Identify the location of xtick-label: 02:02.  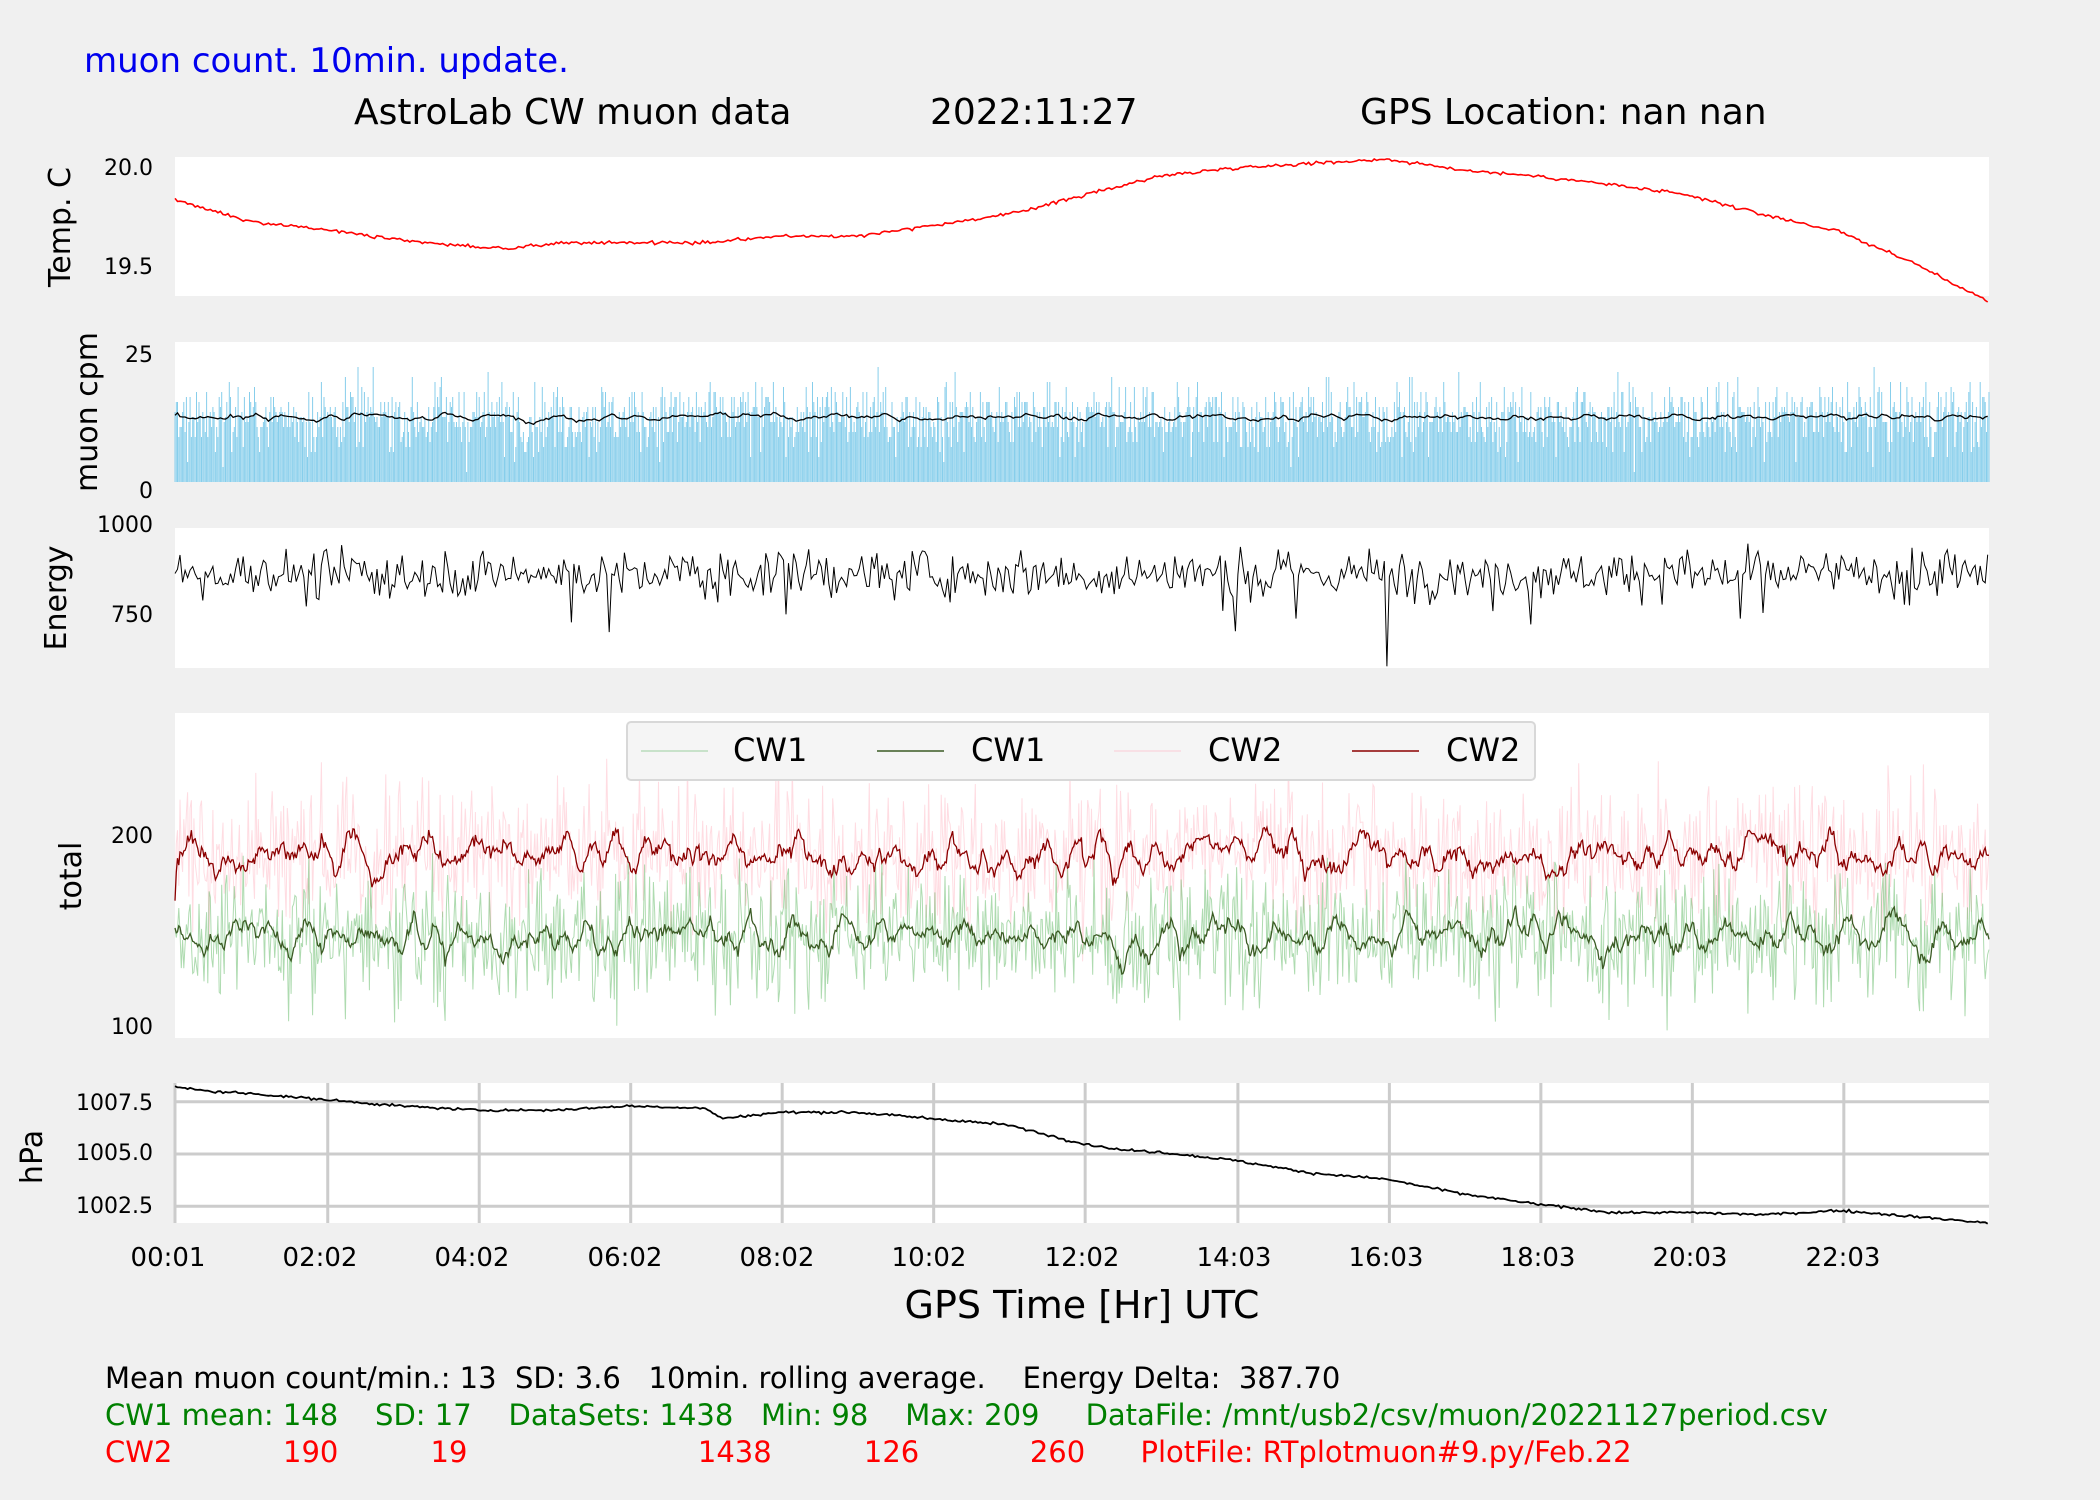
(320, 1258).